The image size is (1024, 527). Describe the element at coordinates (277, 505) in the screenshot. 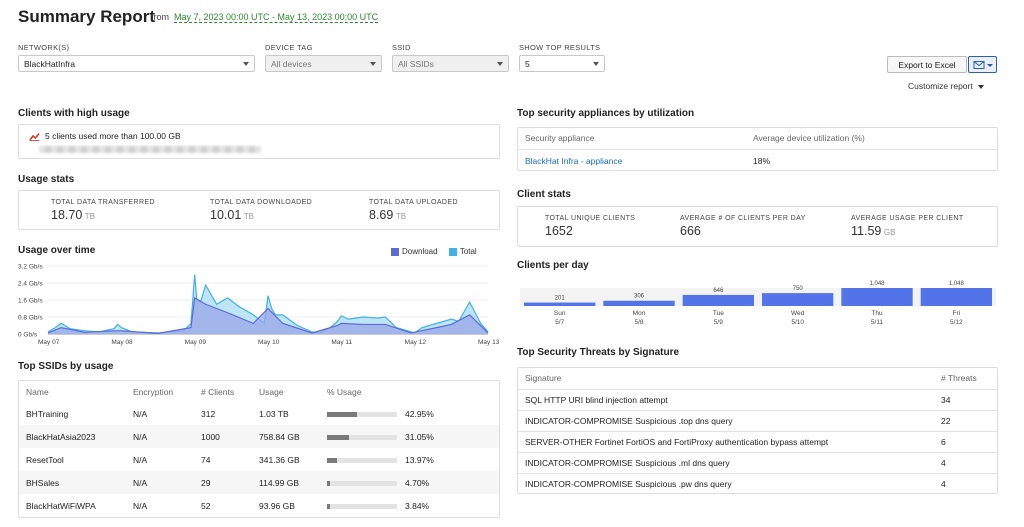

I see `ssid-usage: 93.96 GB` at that location.